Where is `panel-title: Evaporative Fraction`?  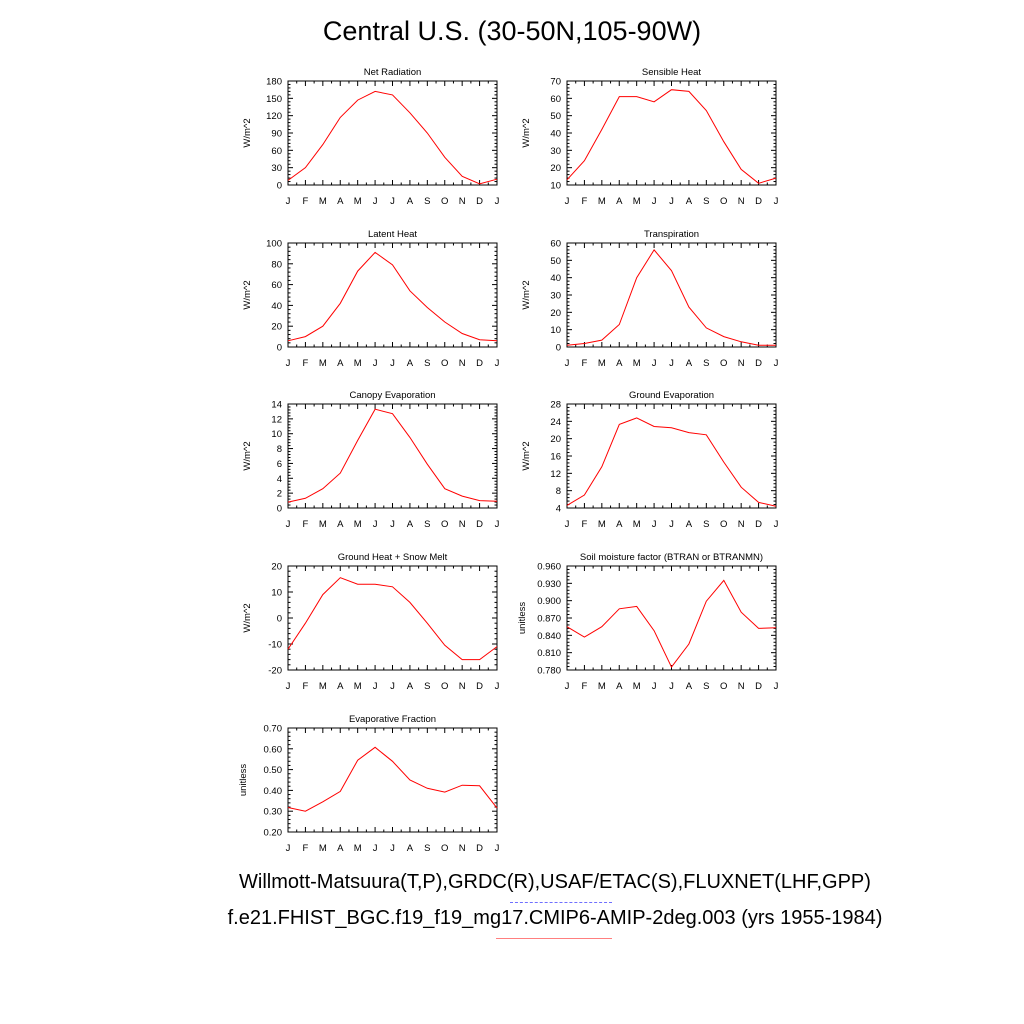 panel-title: Evaporative Fraction is located at coordinates (392, 719).